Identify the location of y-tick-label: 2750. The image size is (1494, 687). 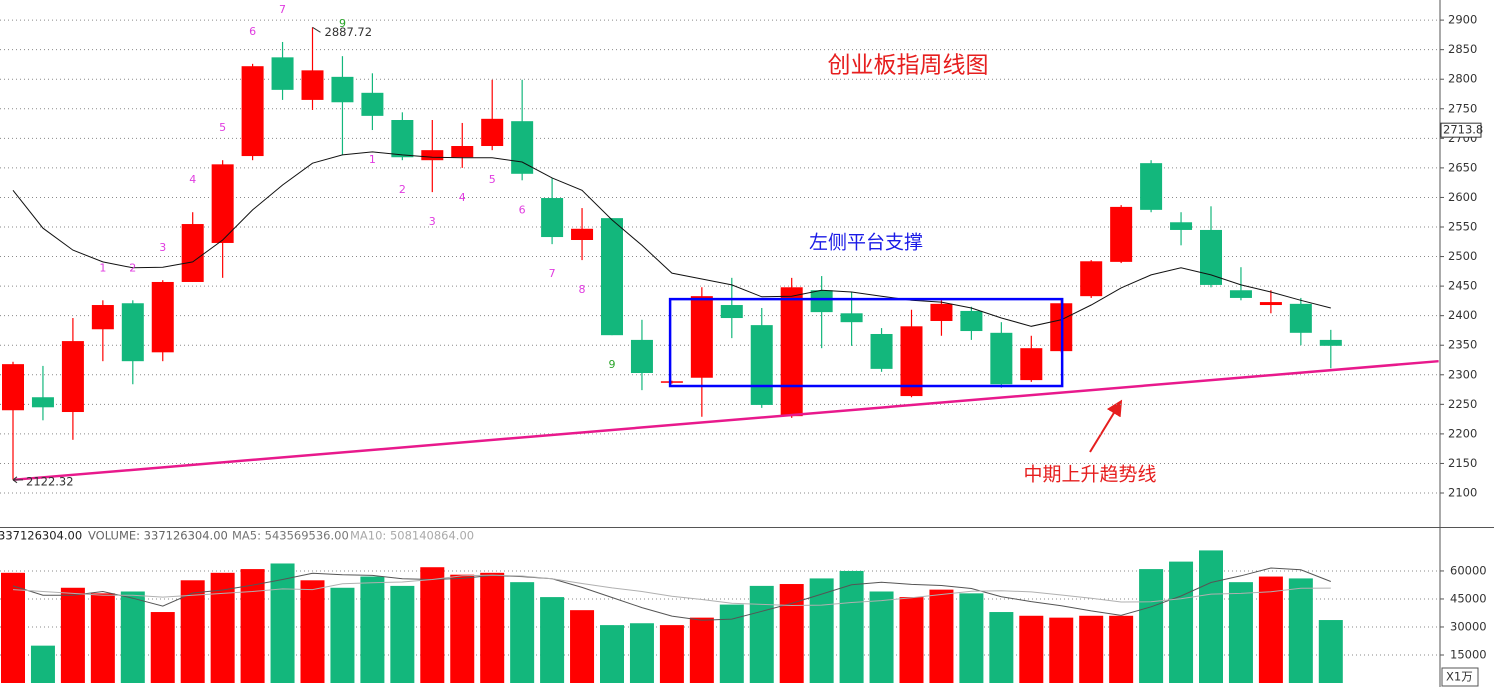
(1462, 108).